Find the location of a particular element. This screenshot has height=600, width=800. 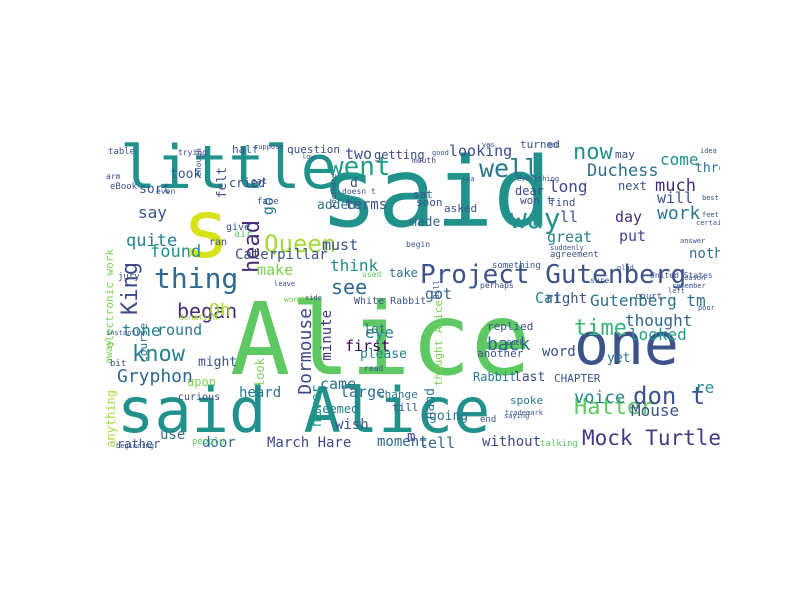

word-cloud-word: table is located at coordinates (122, 152).